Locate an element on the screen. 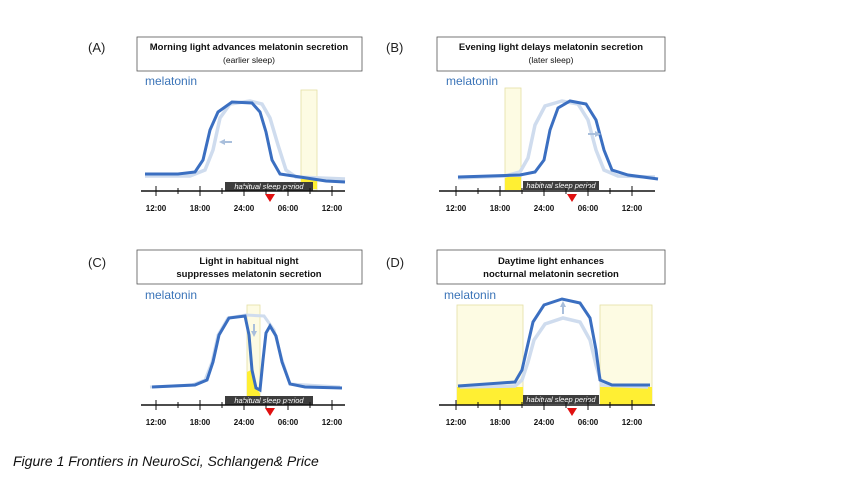  panel-letter: (B) is located at coordinates (394, 47).